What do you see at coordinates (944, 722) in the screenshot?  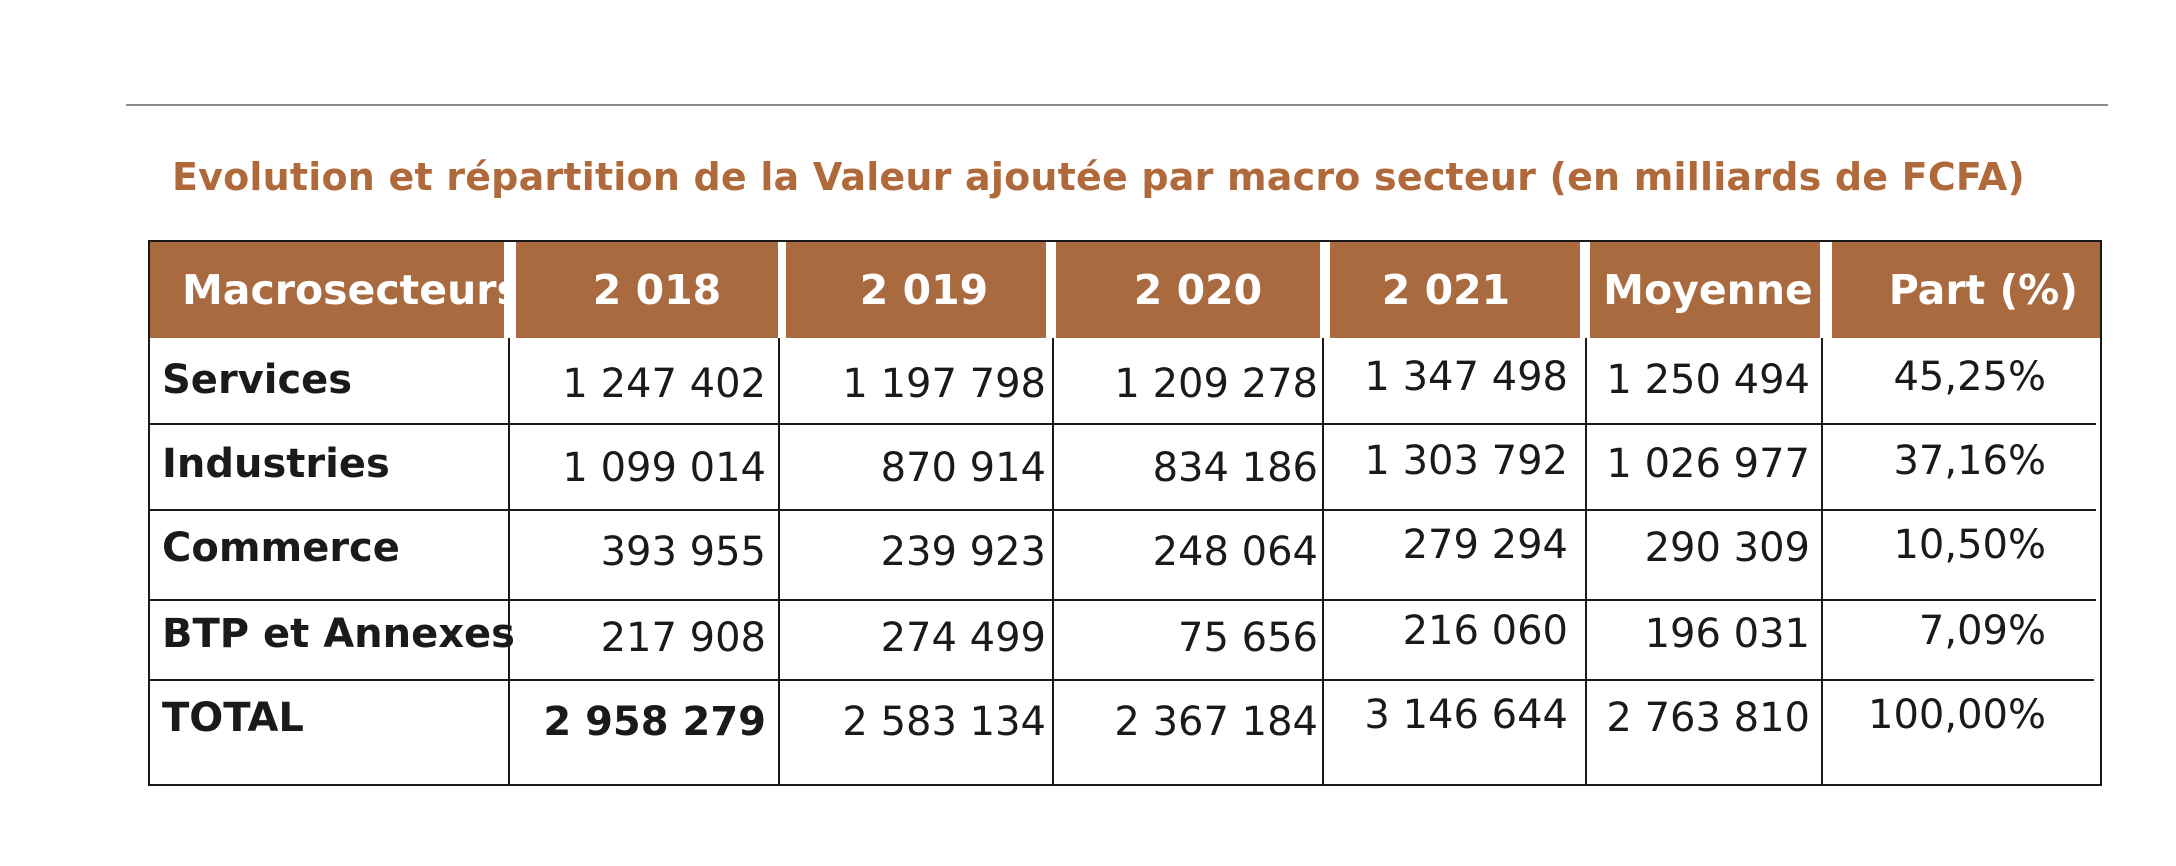 I see `table-cell: 2 583 134` at bounding box center [944, 722].